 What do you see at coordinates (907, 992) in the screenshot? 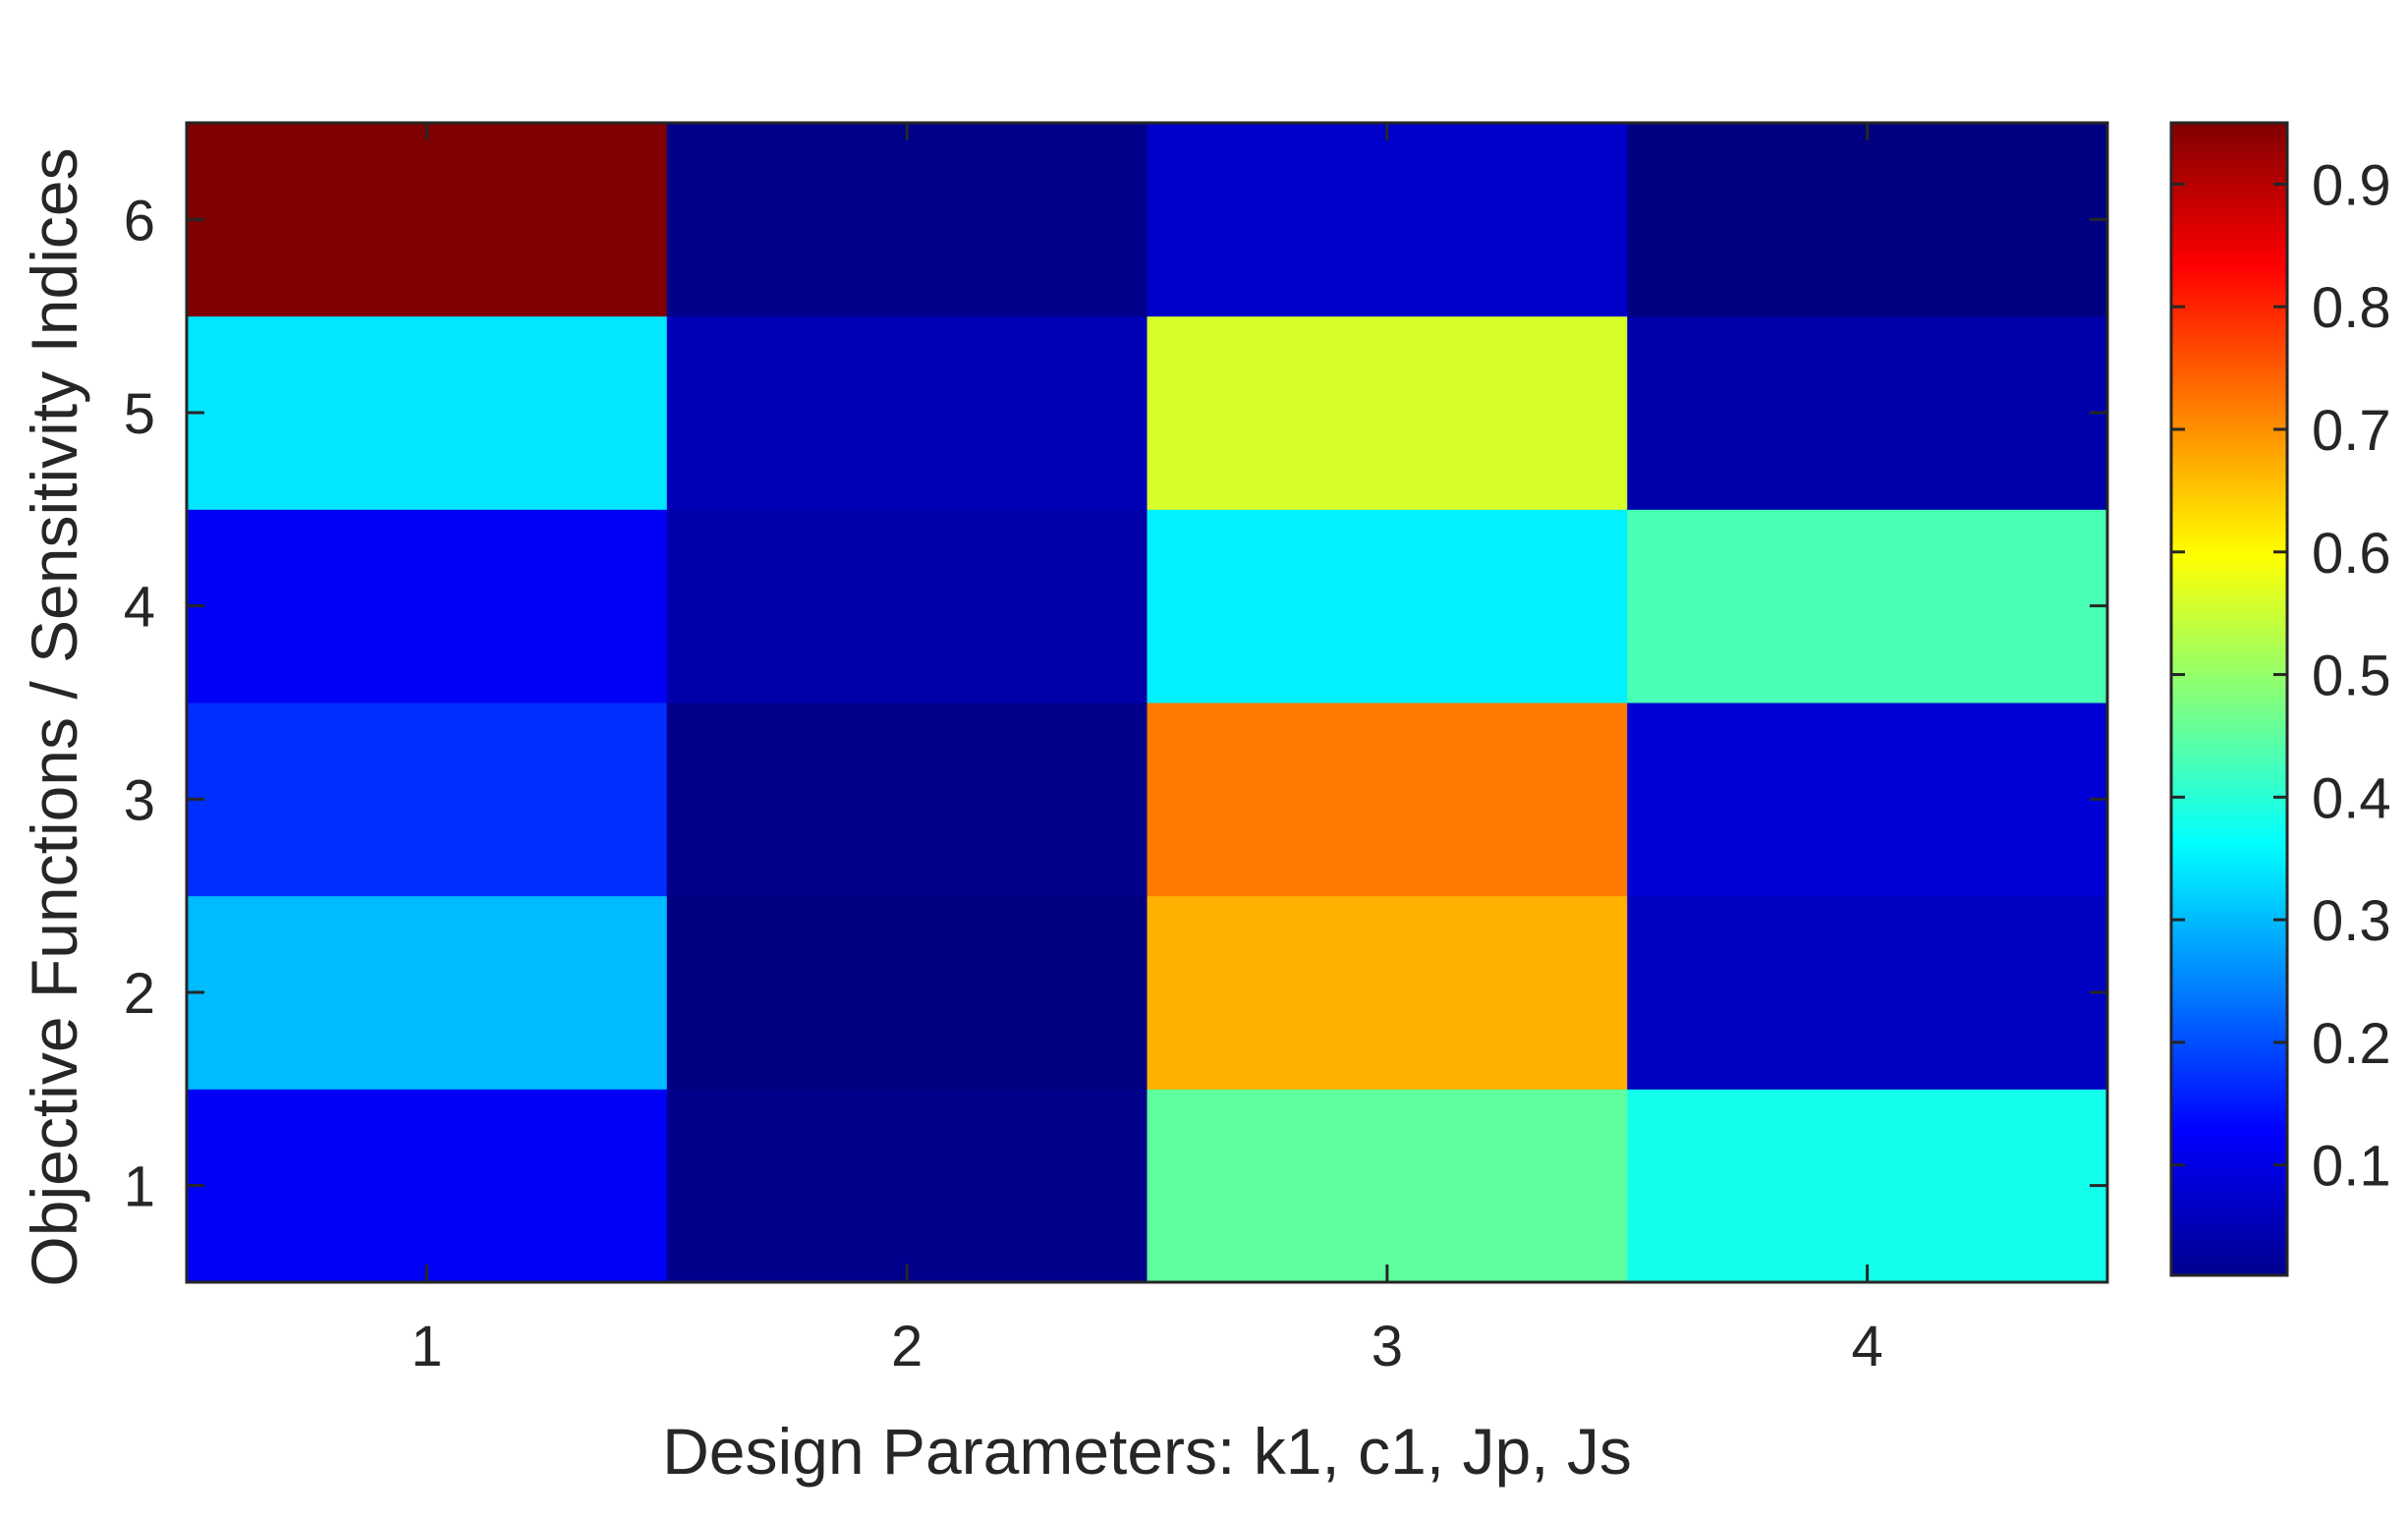
I see `heatmap-cell-x2-y2` at bounding box center [907, 992].